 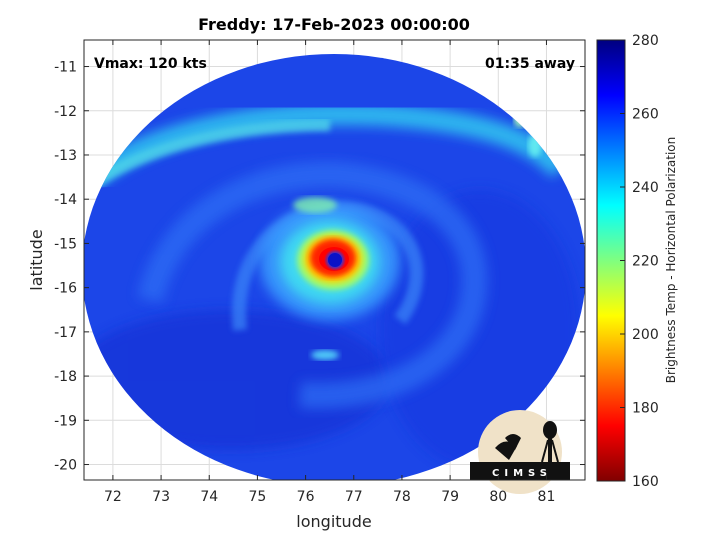 I want to click on y-tick-label: -19, so click(x=65, y=421).